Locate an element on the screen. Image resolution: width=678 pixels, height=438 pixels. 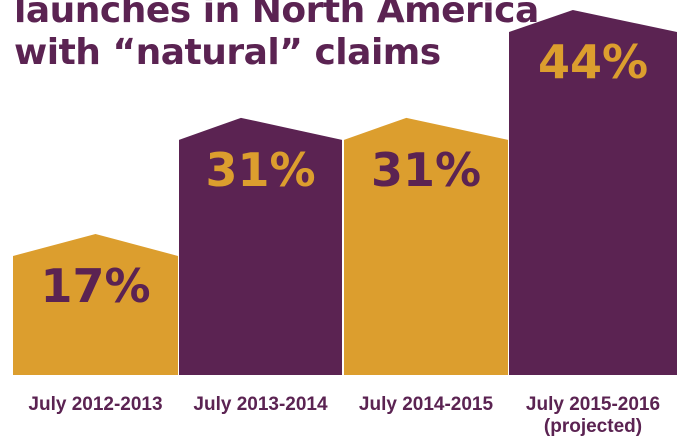
category-label-2: July 2013-2014 is located at coordinates (260, 404).